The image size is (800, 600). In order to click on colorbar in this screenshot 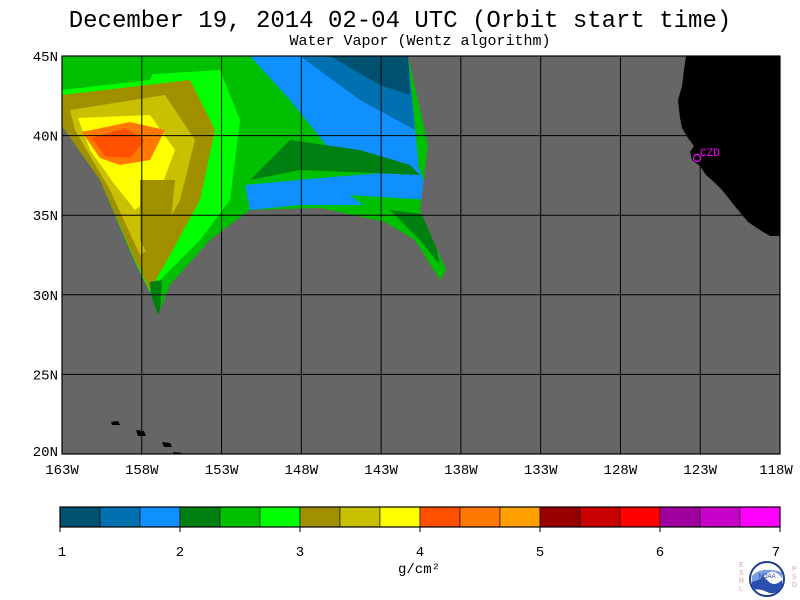, I will do `click(420, 517)`.